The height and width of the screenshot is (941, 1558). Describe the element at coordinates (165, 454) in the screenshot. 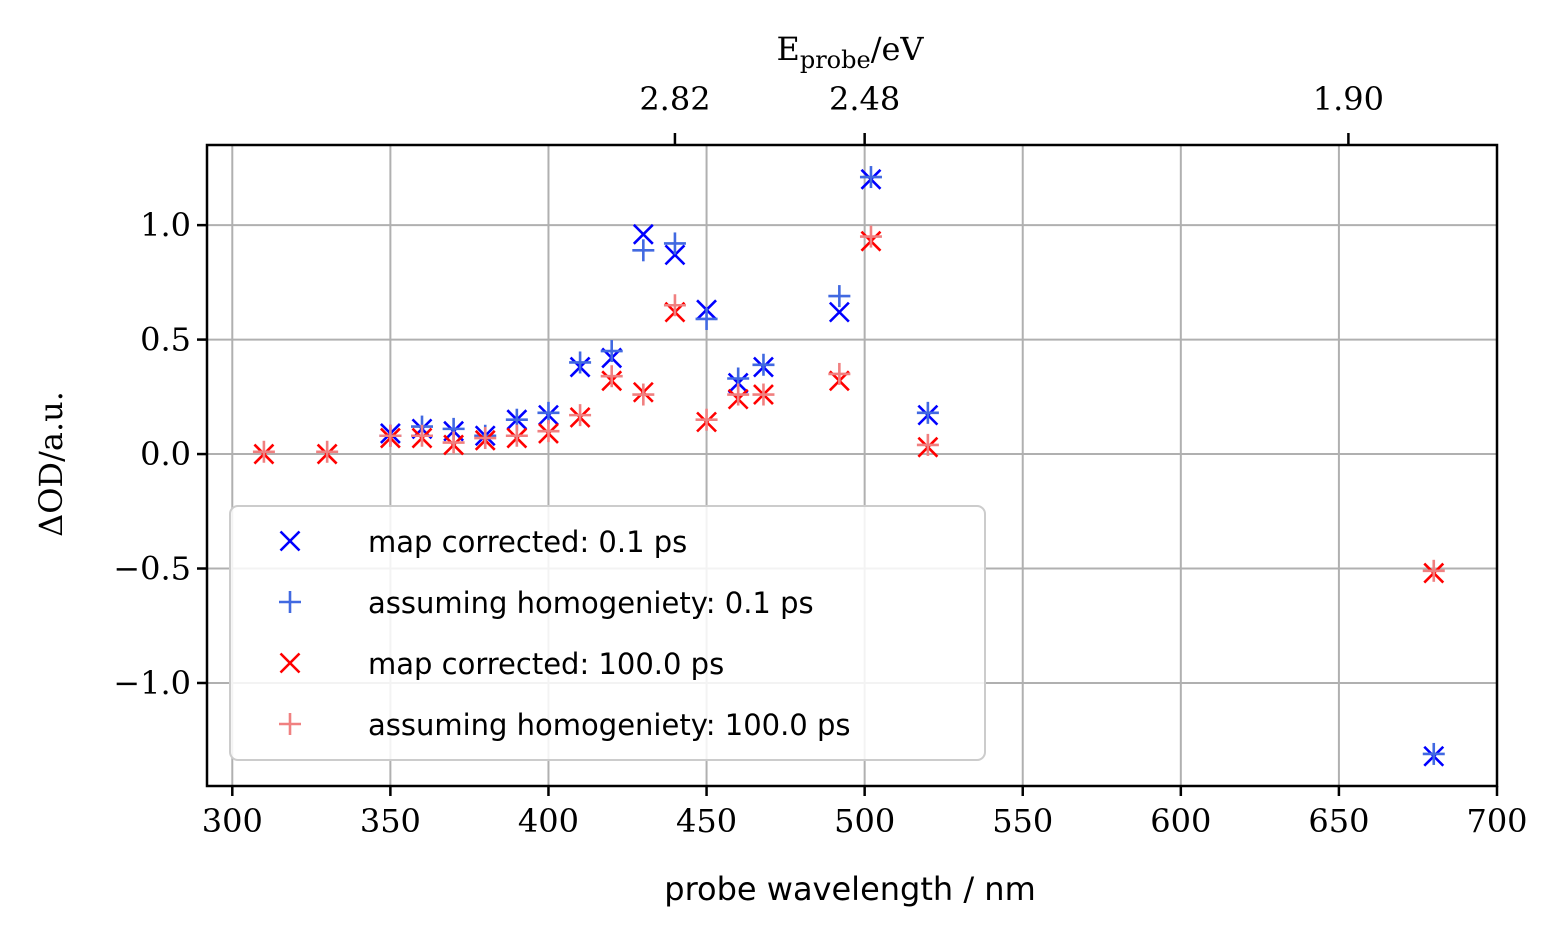

I see `y-tick-label: 0.0` at that location.